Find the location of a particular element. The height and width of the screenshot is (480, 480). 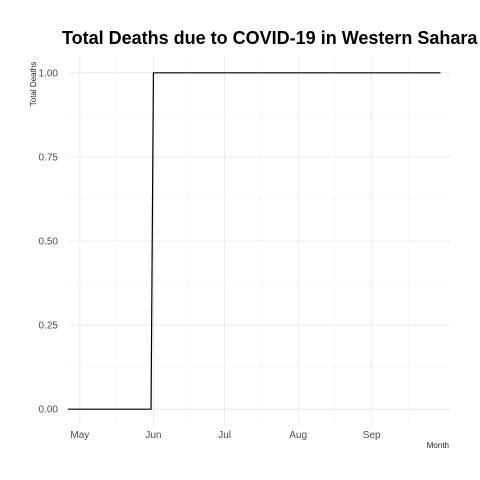

x-axis-label: Month is located at coordinates (438, 445).